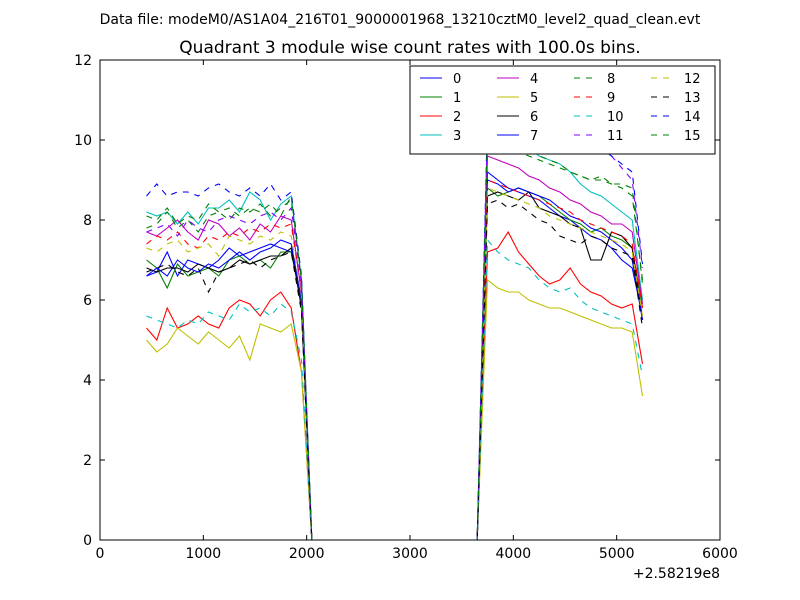 This screenshot has height=600, width=800. I want to click on y-tick-label: 10, so click(83, 141).